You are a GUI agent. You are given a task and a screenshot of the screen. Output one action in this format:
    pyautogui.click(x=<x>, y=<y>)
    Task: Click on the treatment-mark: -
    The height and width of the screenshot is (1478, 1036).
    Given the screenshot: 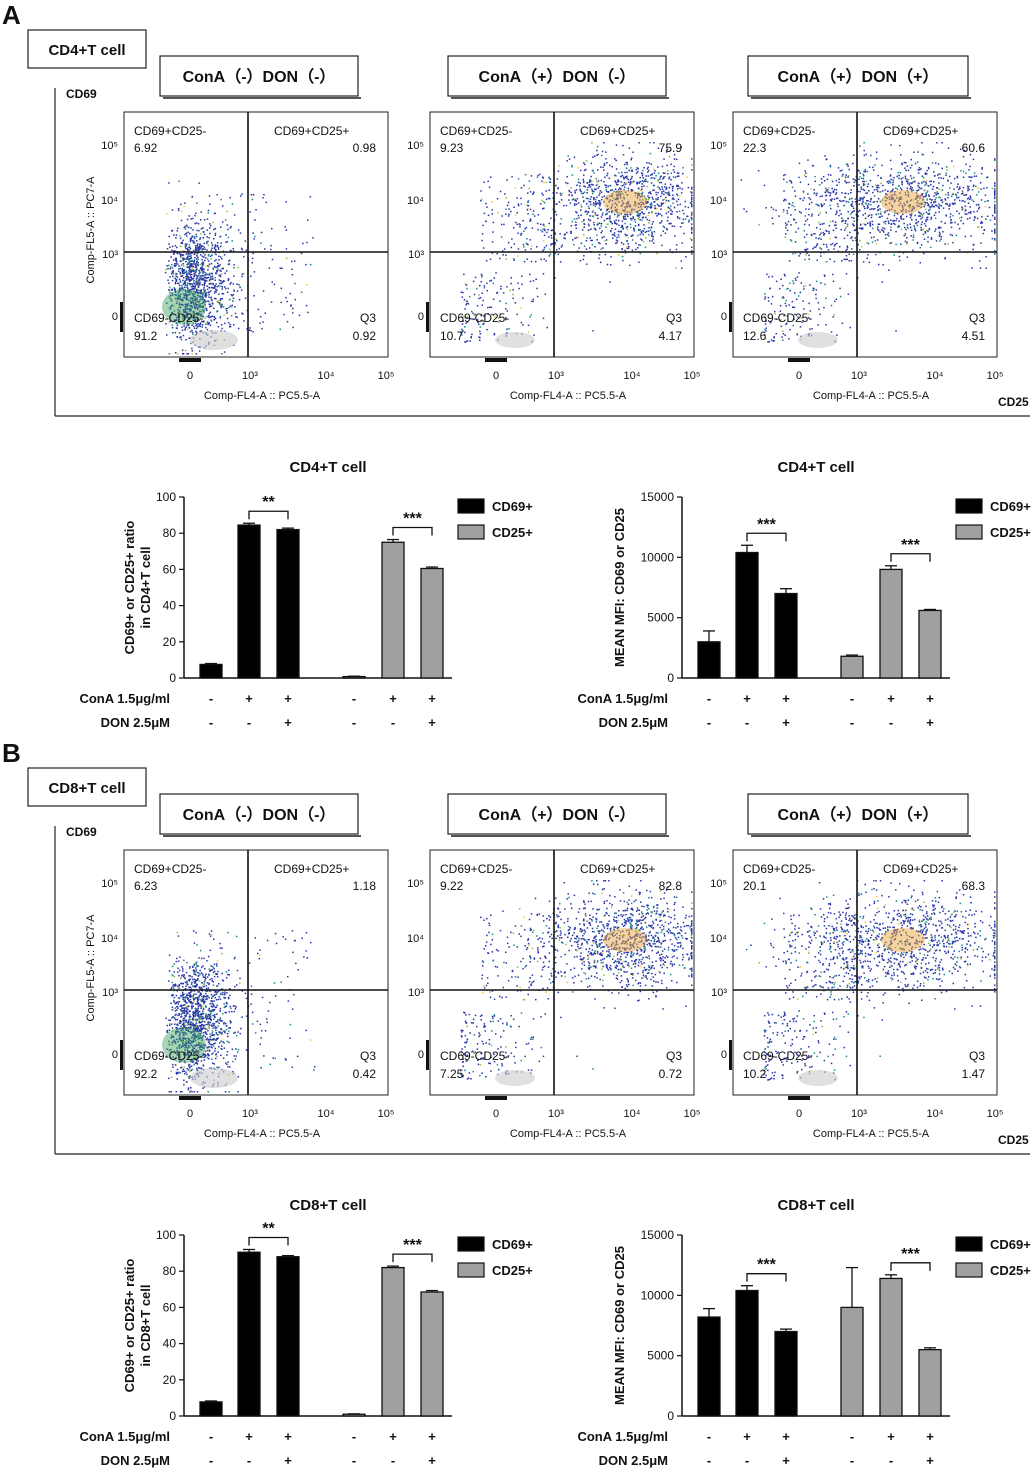 What is the action you would take?
    pyautogui.click(x=354, y=722)
    